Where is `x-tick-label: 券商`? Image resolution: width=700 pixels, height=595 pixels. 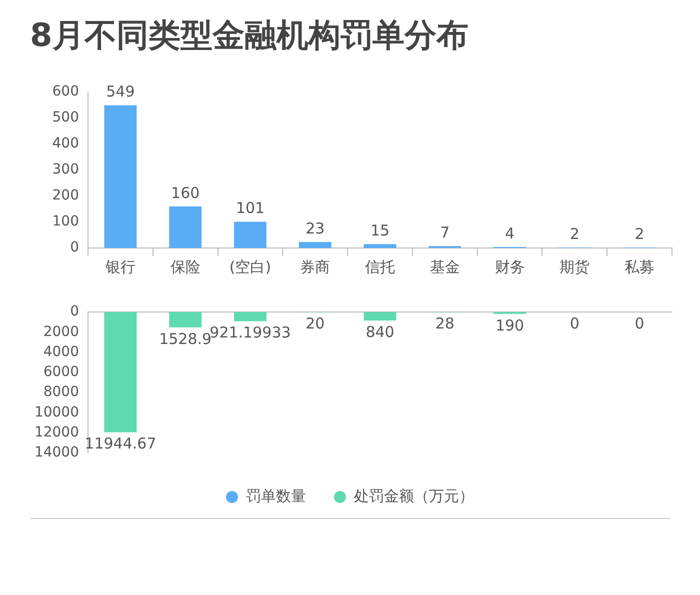
x-tick-label: 券商 is located at coordinates (315, 267).